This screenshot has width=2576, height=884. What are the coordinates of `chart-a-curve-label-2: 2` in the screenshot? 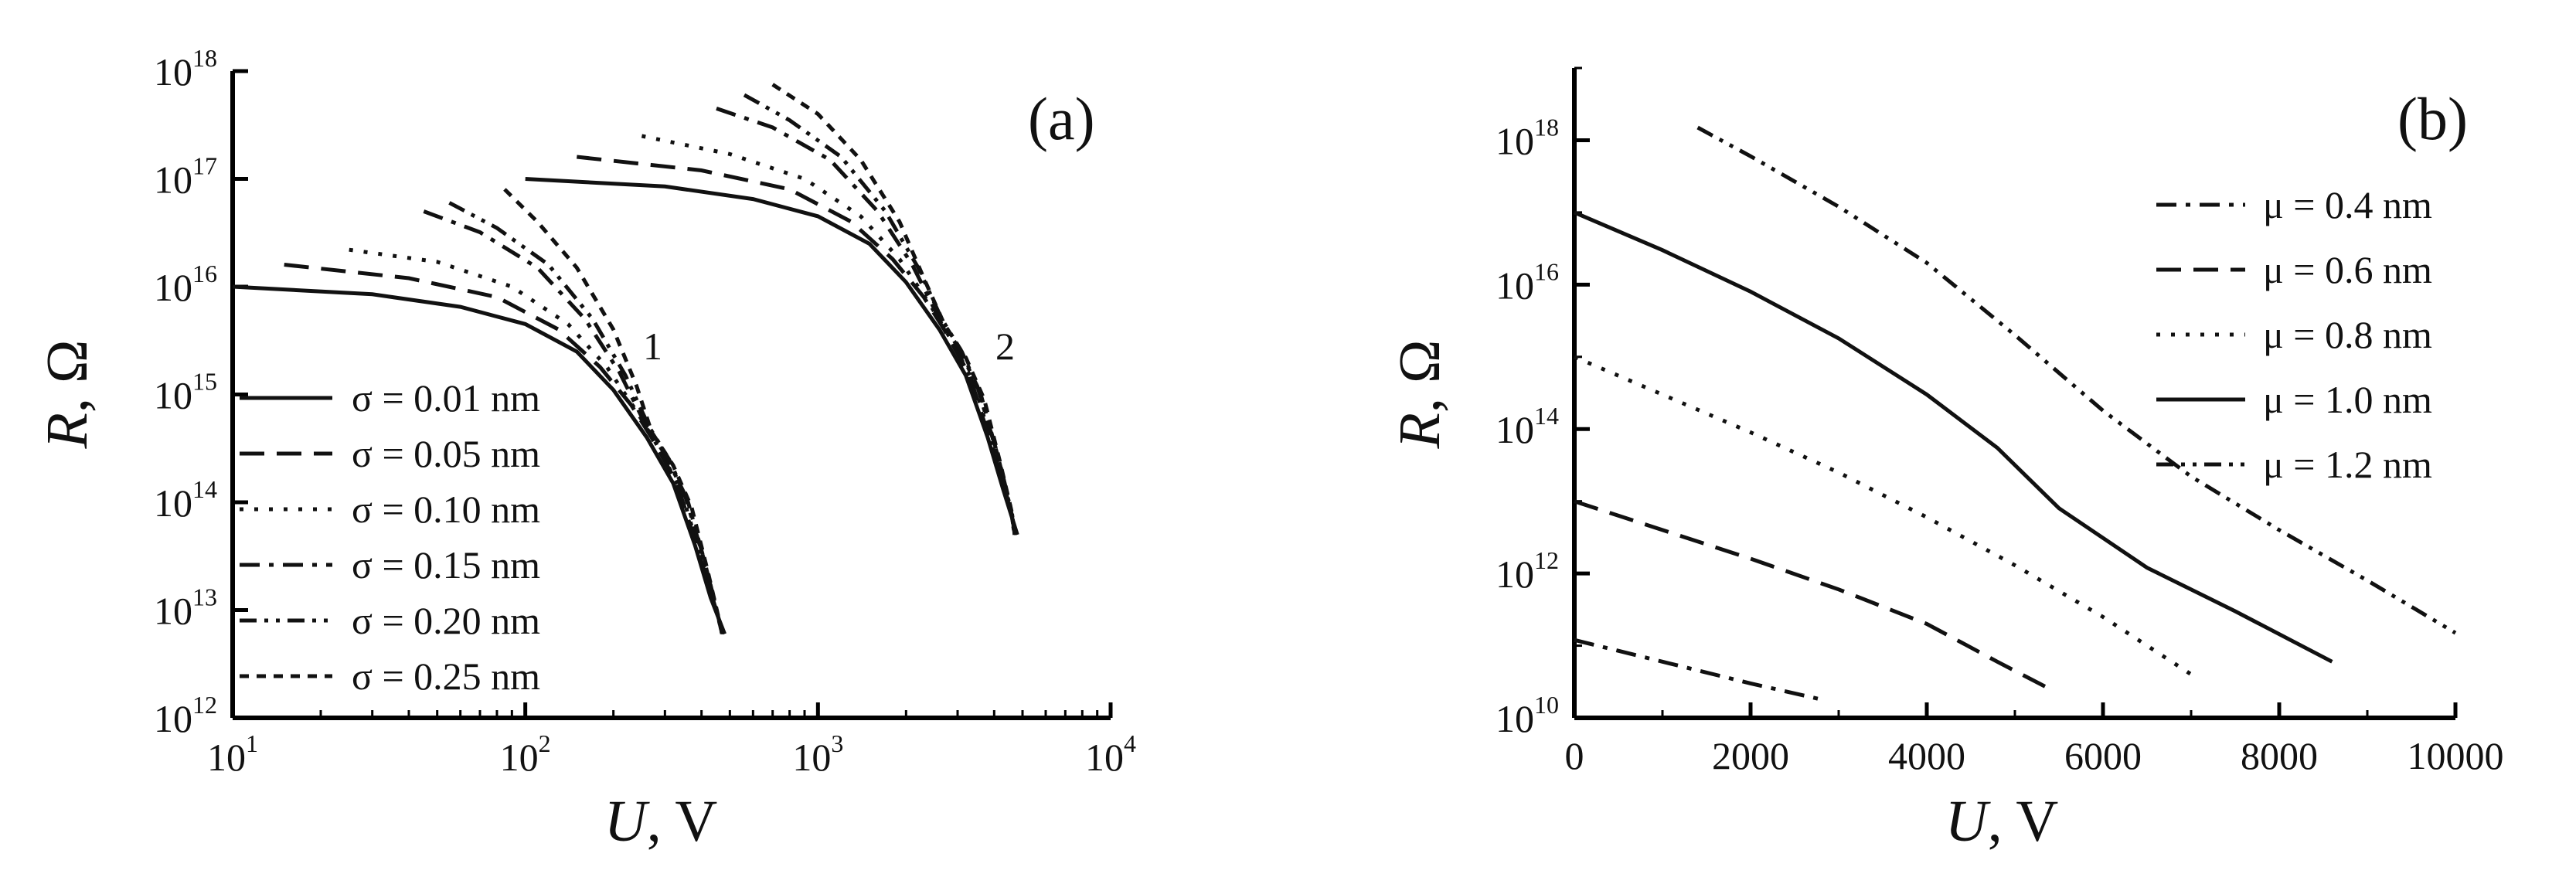 It's located at (1005, 346).